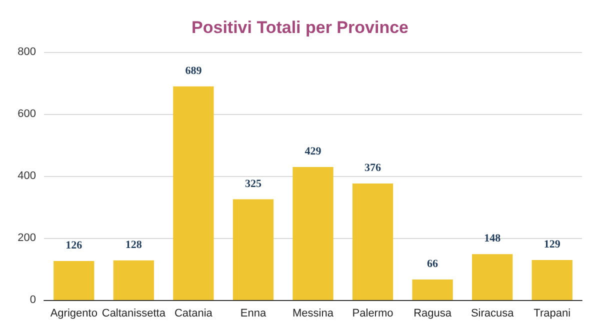 This screenshot has width=600, height=334. Describe the element at coordinates (194, 314) in the screenshot. I see `x-tick-label: Catania` at that location.